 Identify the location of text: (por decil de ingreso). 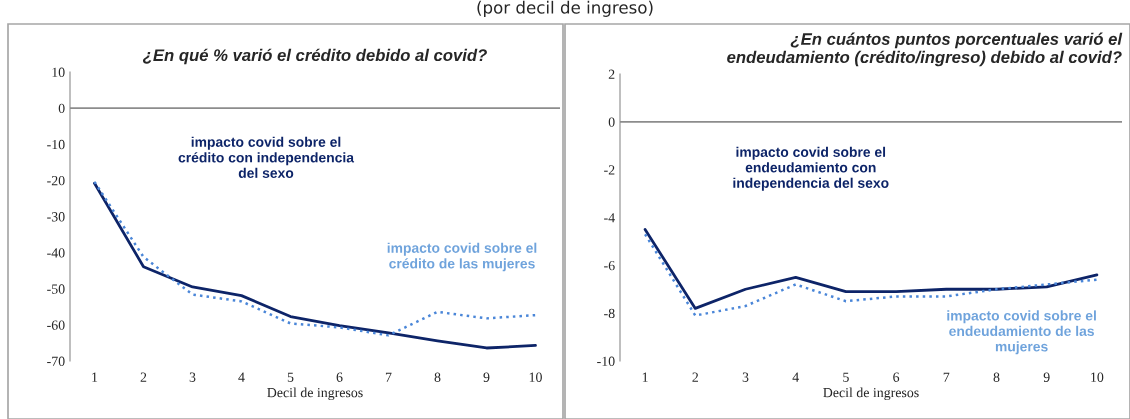
(565, 8).